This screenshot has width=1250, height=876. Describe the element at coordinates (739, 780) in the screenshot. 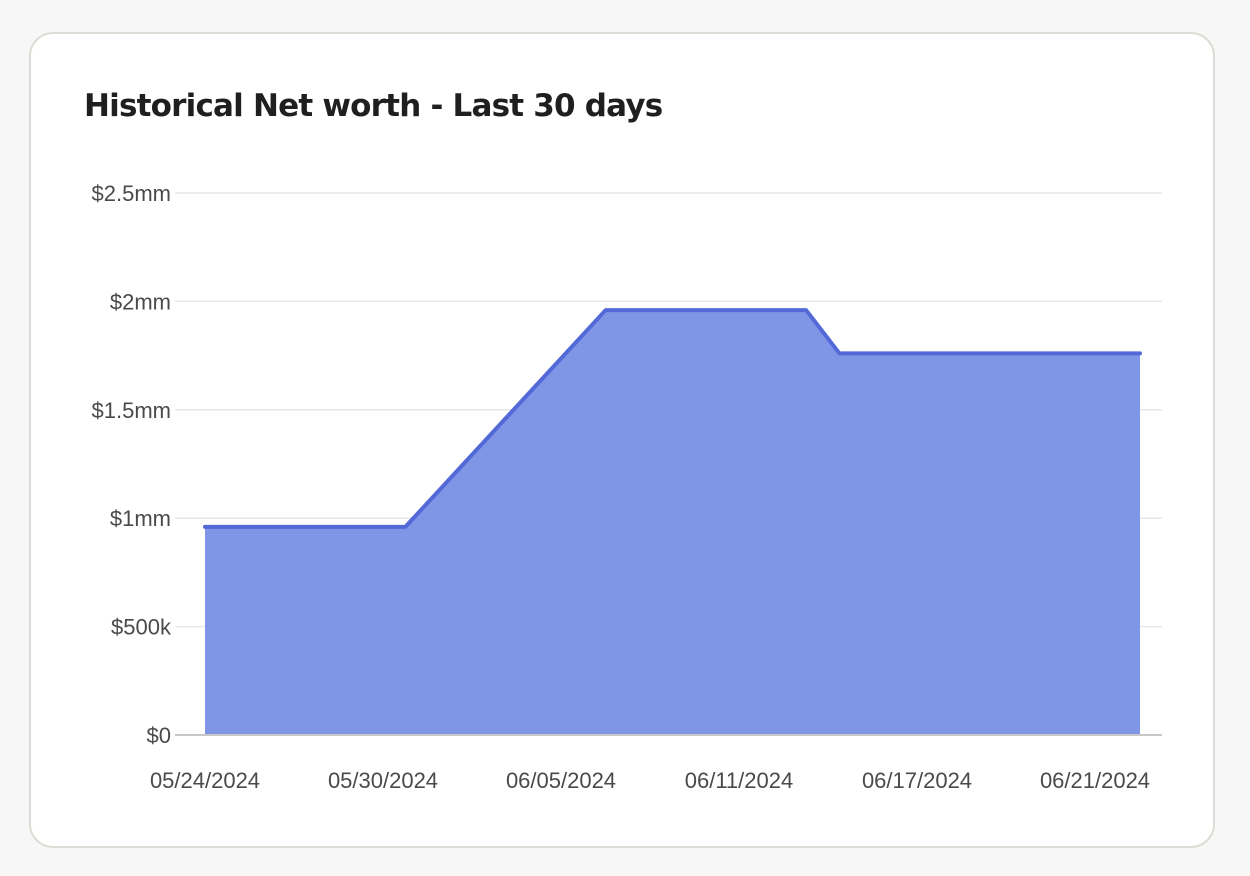

I see `x-tick-label: 06/11/2024` at that location.